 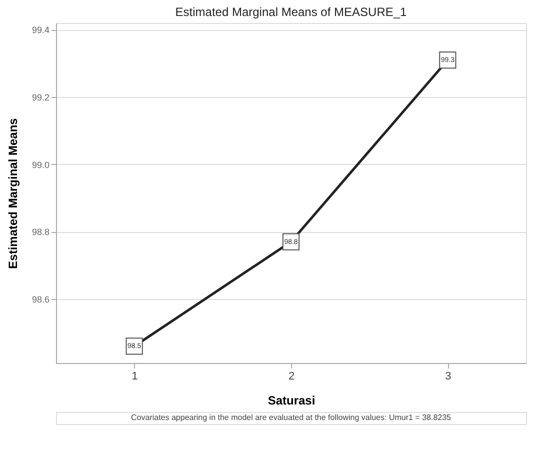 I want to click on x-tick-label: 1, so click(x=135, y=376).